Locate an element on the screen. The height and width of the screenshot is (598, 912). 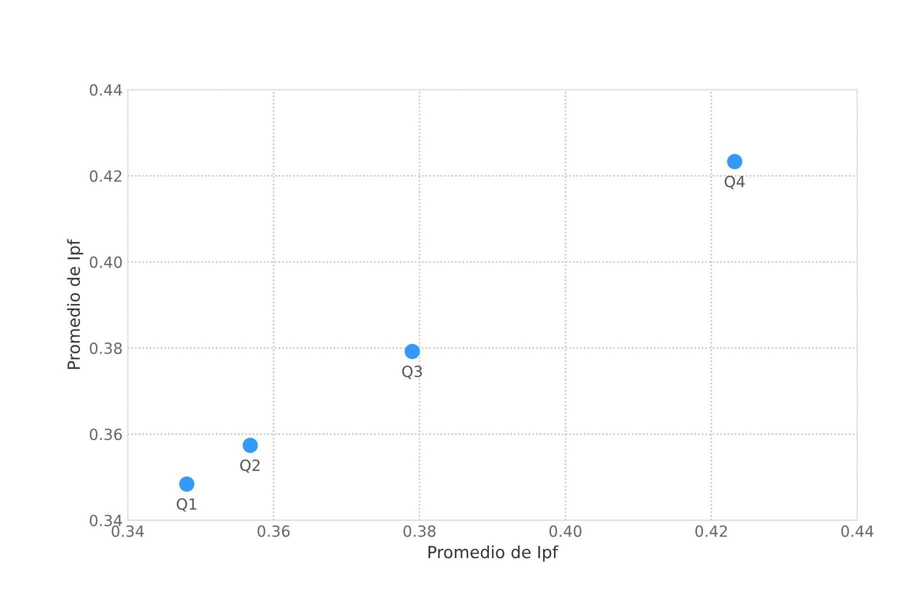
y-tick-label: 0.44 is located at coordinates (106, 90).